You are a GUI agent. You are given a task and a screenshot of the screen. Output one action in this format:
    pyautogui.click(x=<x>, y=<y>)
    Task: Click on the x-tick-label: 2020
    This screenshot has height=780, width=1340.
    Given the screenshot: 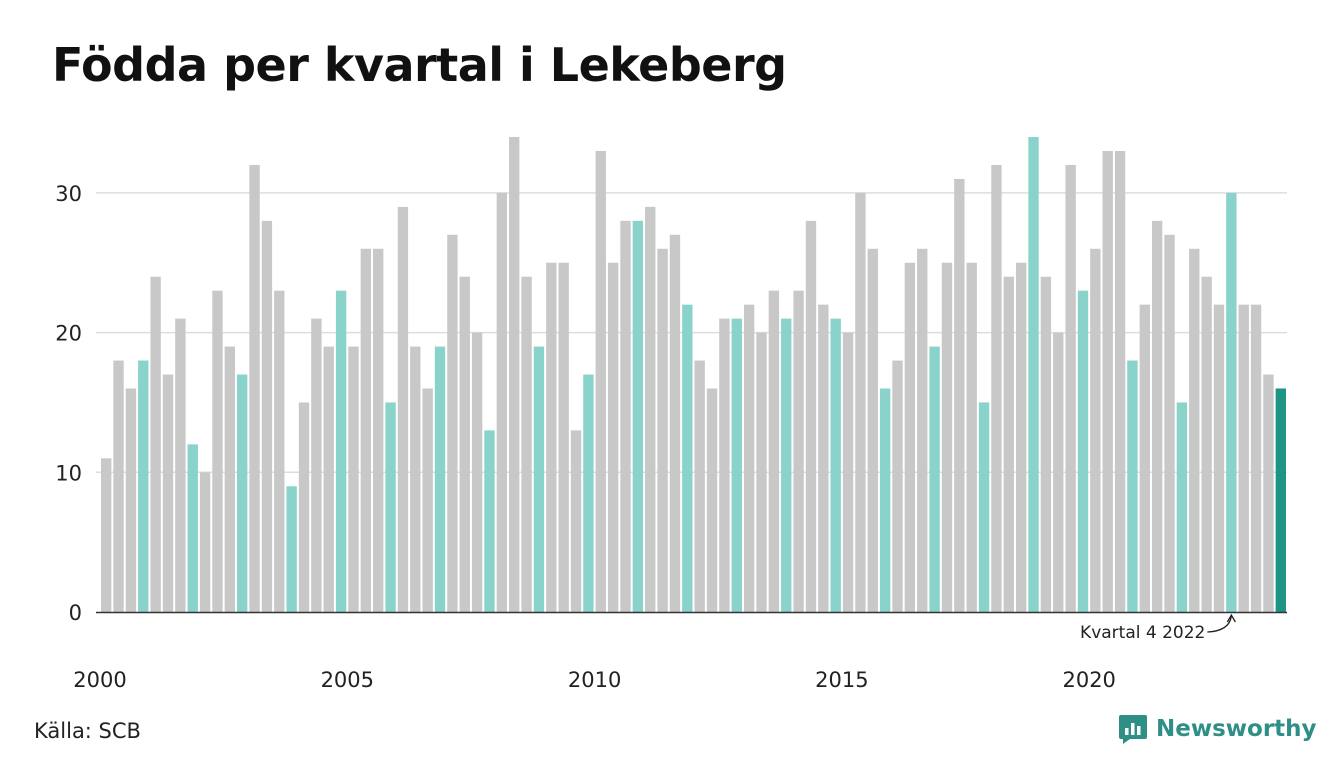 What is the action you would take?
    pyautogui.click(x=1088, y=680)
    